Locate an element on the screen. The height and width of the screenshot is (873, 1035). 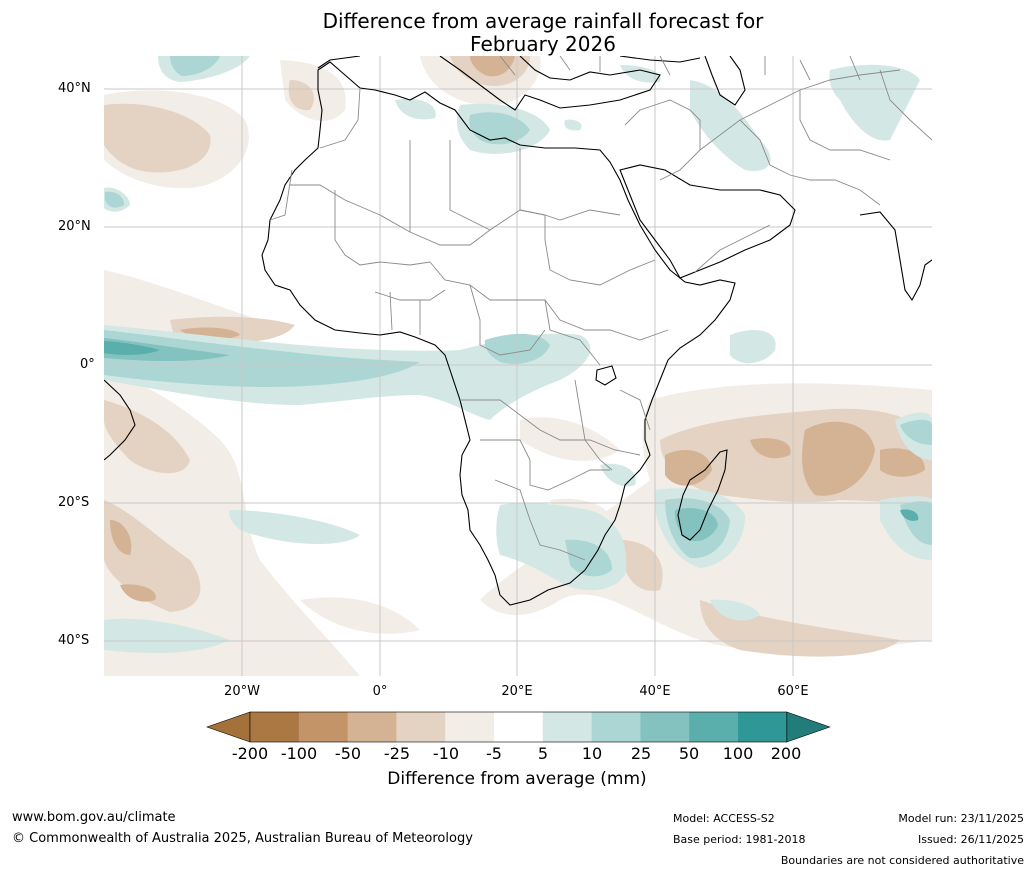
black-sea-coastline is located at coordinates (660, 59).